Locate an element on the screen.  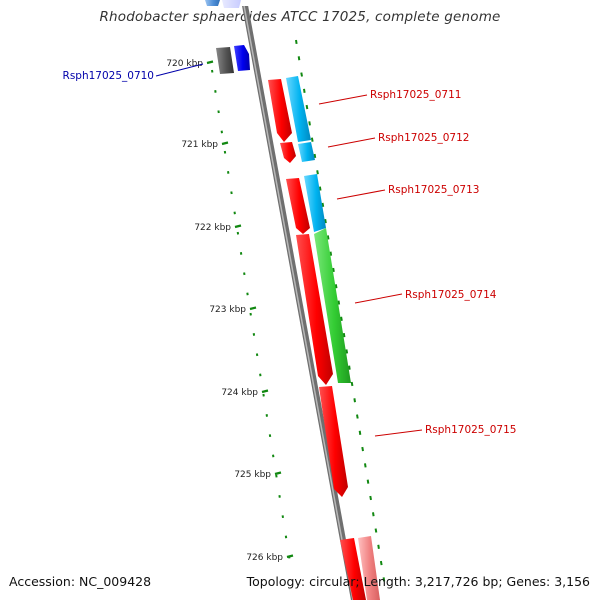
gene-partial-bottom is located at coordinates (360, 568).